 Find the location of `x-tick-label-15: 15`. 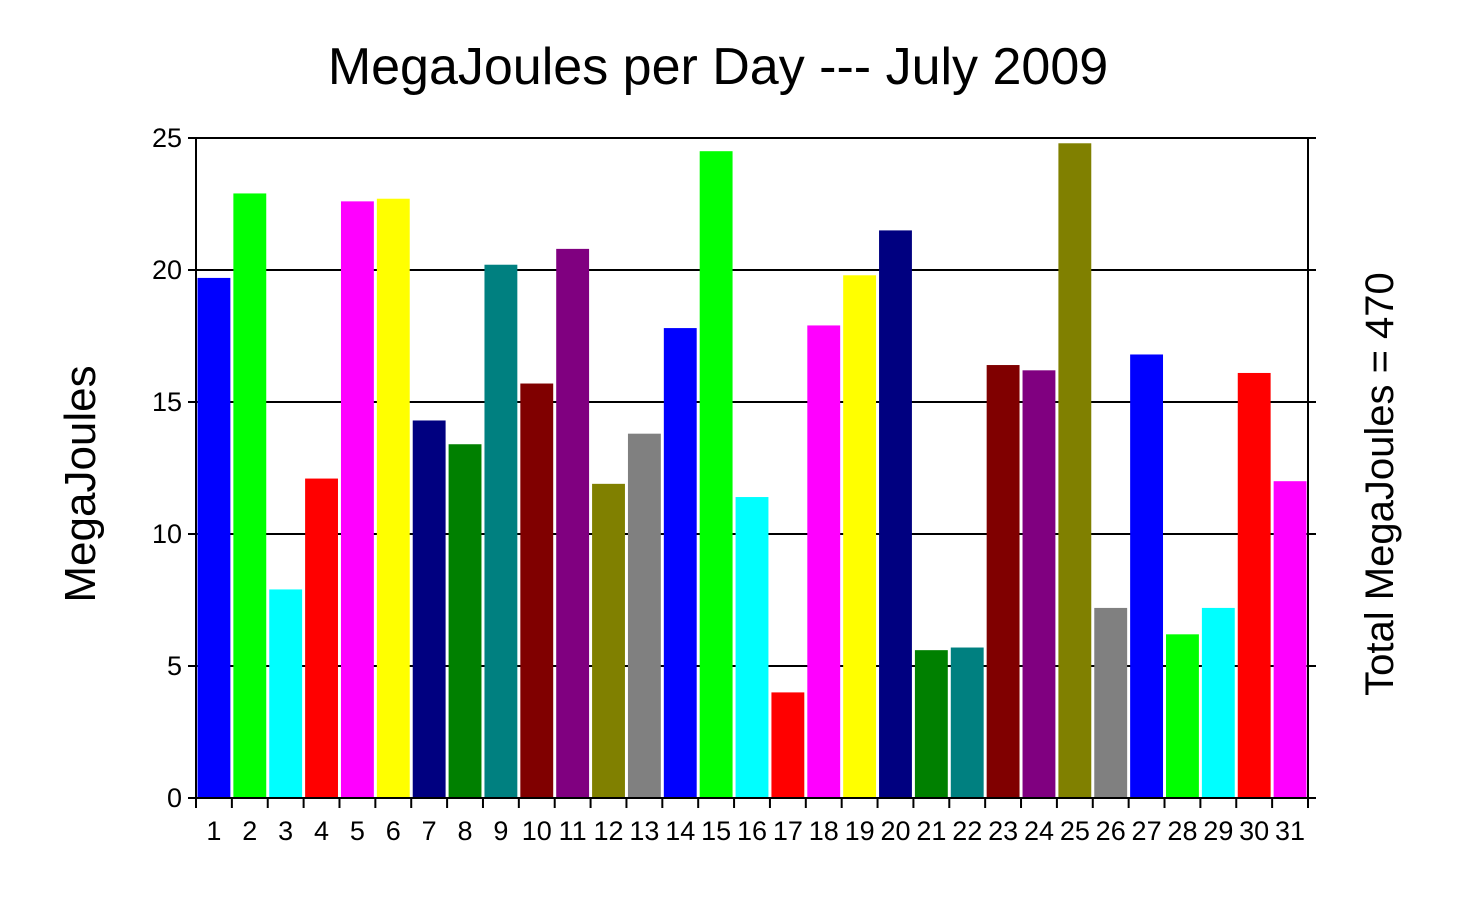

x-tick-label-15: 15 is located at coordinates (716, 831).